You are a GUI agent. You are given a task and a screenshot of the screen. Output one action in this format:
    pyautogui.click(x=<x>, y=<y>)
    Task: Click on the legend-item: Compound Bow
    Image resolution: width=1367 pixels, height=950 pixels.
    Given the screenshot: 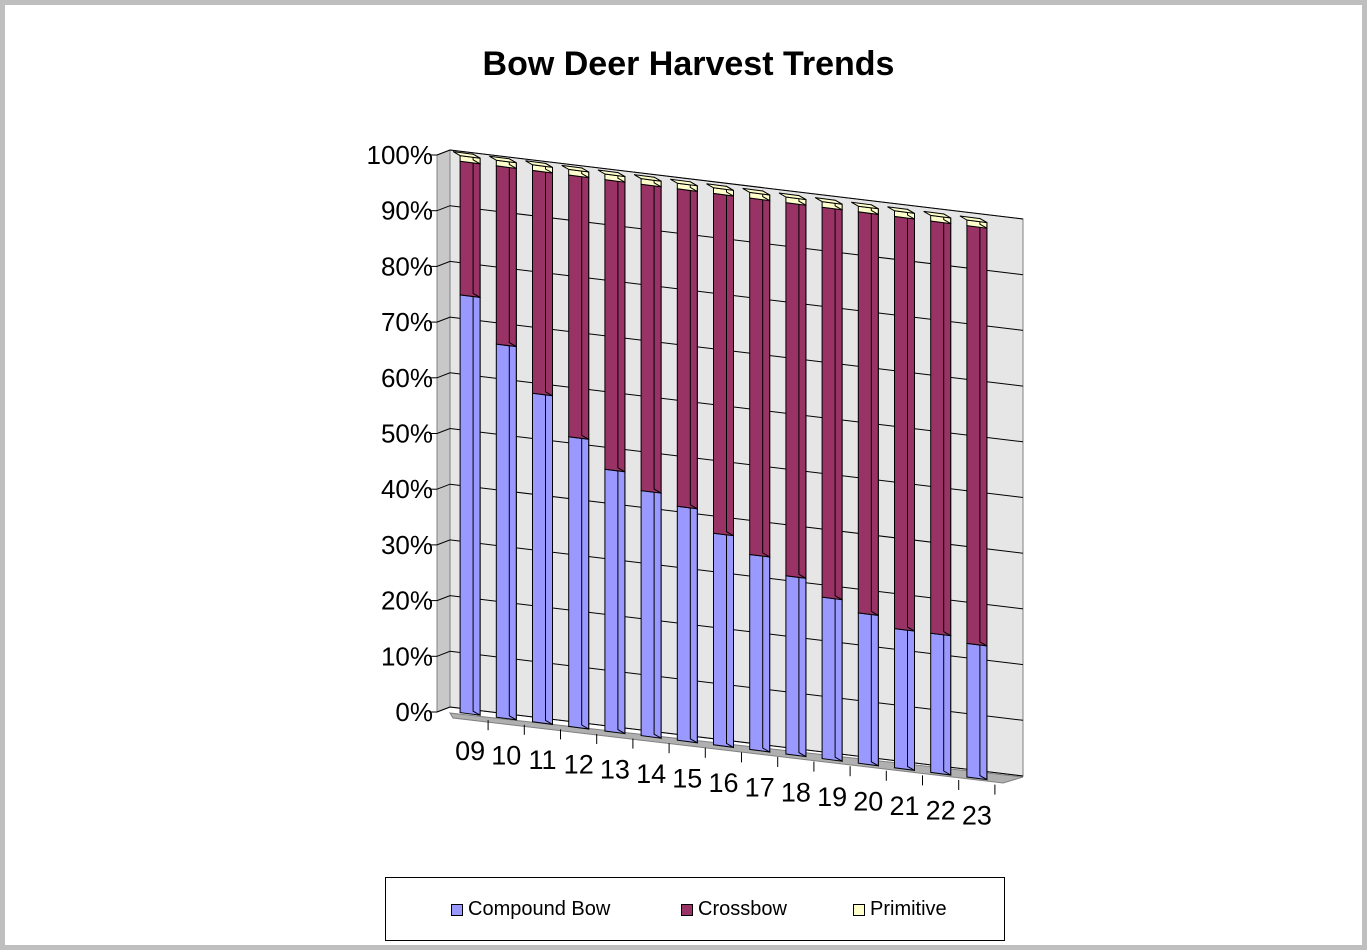 What is the action you would take?
    pyautogui.click(x=530, y=909)
    